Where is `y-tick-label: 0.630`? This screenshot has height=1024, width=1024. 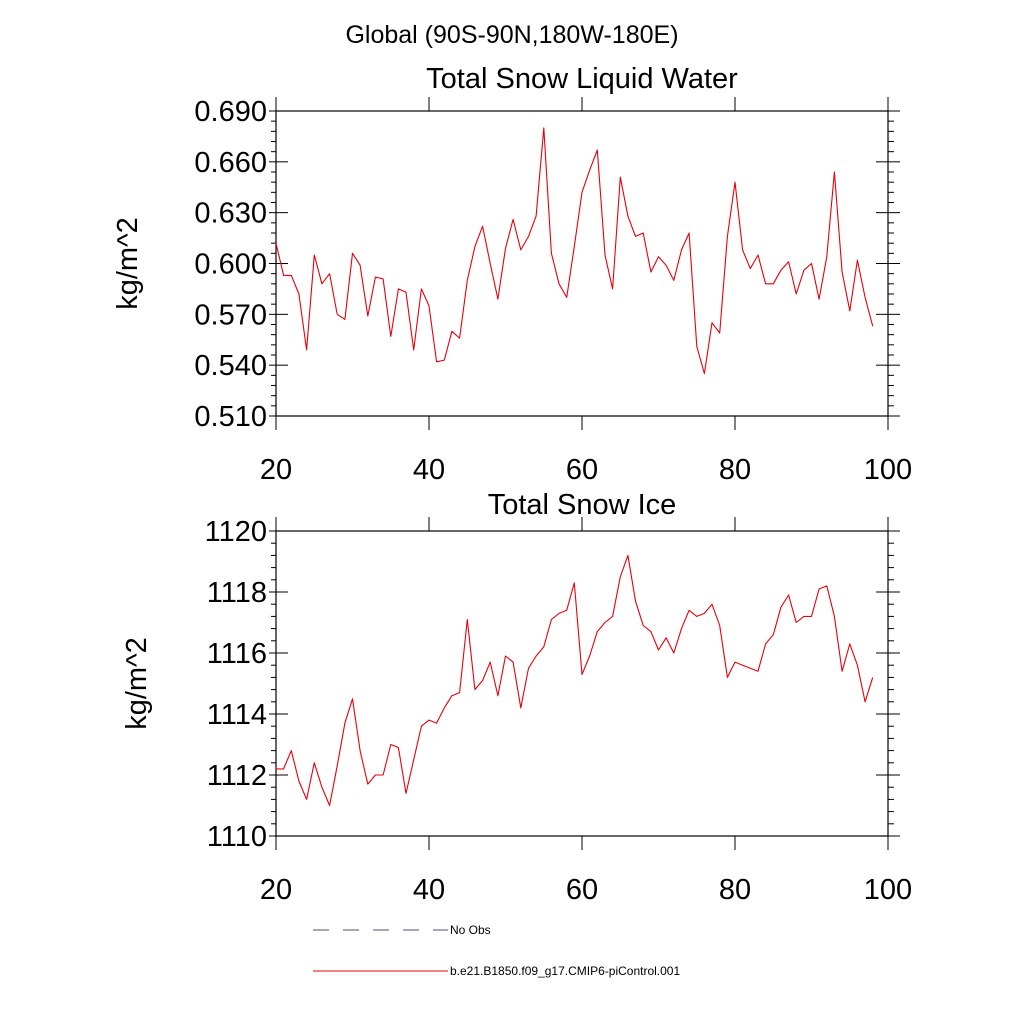
y-tick-label: 0.630 is located at coordinates (230, 214).